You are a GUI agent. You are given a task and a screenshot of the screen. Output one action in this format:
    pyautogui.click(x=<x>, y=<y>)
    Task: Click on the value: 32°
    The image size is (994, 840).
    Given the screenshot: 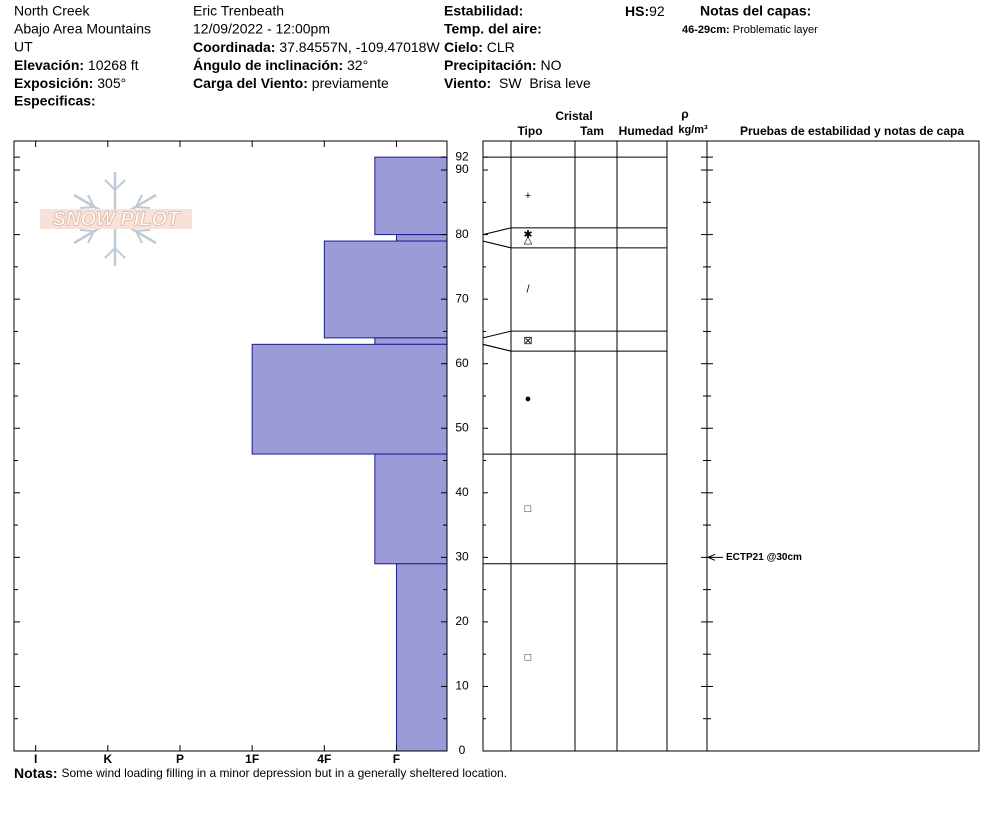 What is the action you would take?
    pyautogui.click(x=357, y=65)
    